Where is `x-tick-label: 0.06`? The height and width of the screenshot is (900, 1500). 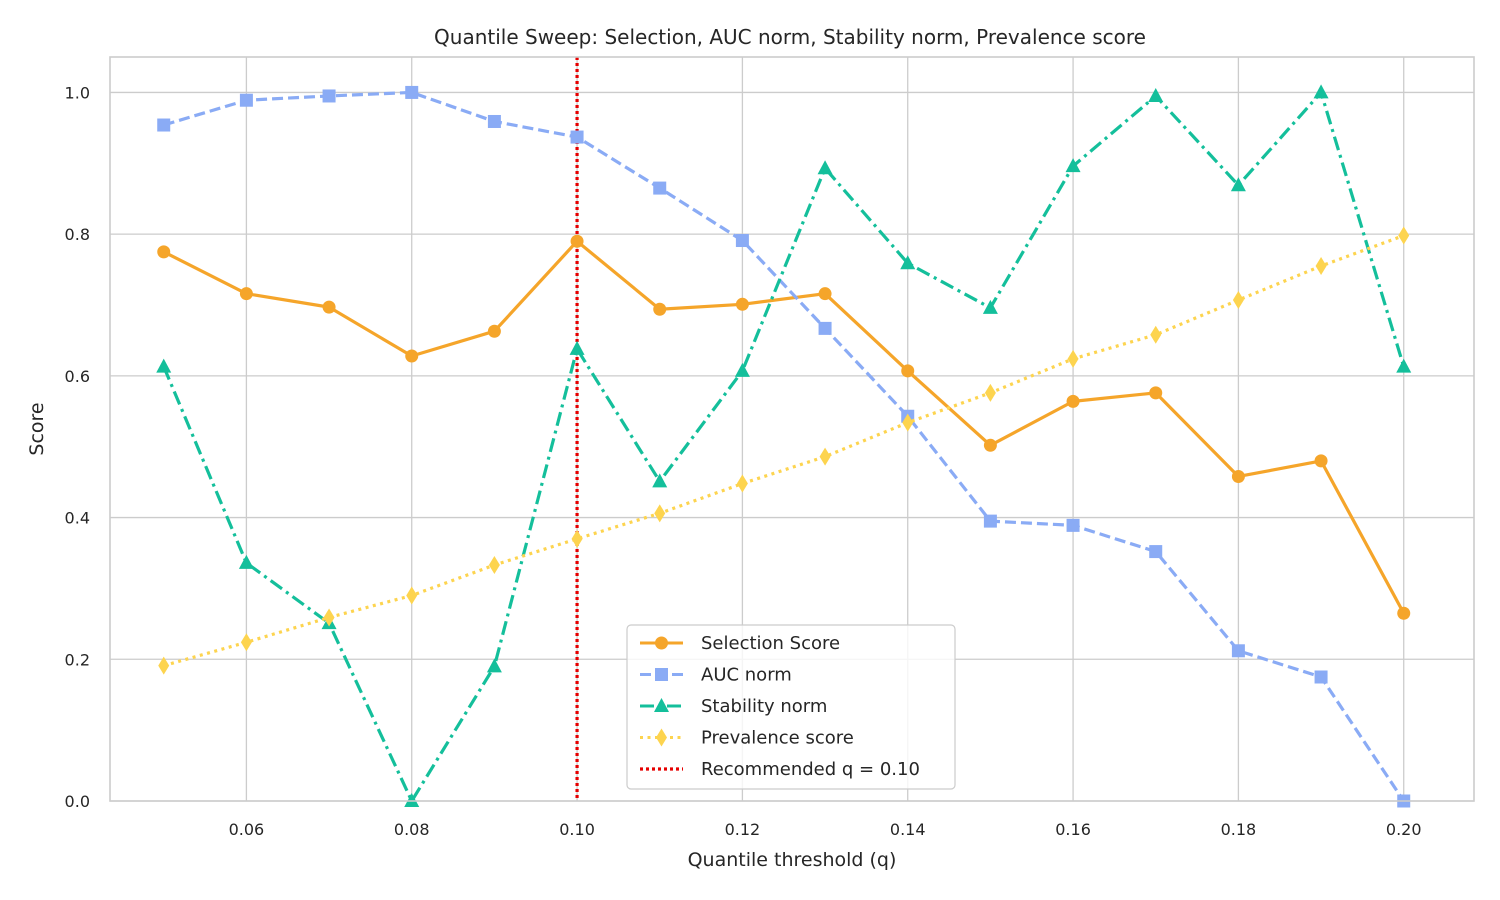
x-tick-label: 0.06 is located at coordinates (247, 829).